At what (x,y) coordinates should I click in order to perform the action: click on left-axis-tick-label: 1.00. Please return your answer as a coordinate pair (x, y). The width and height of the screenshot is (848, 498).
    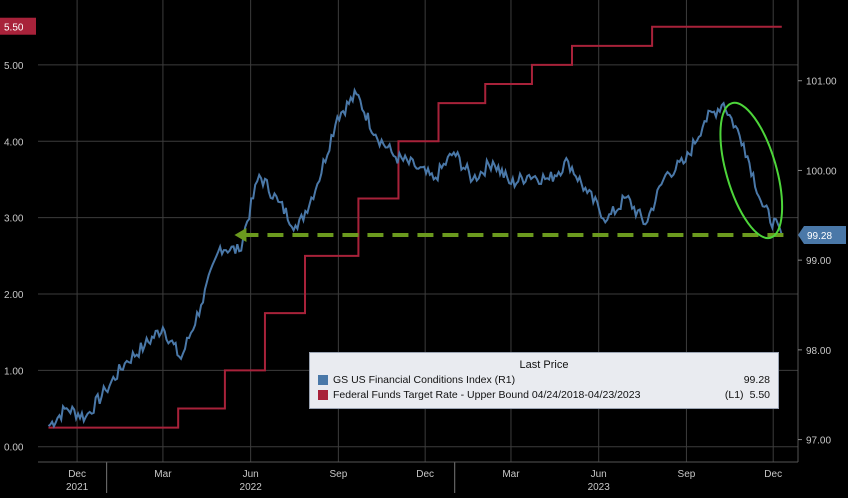
    Looking at the image, I should click on (14, 371).